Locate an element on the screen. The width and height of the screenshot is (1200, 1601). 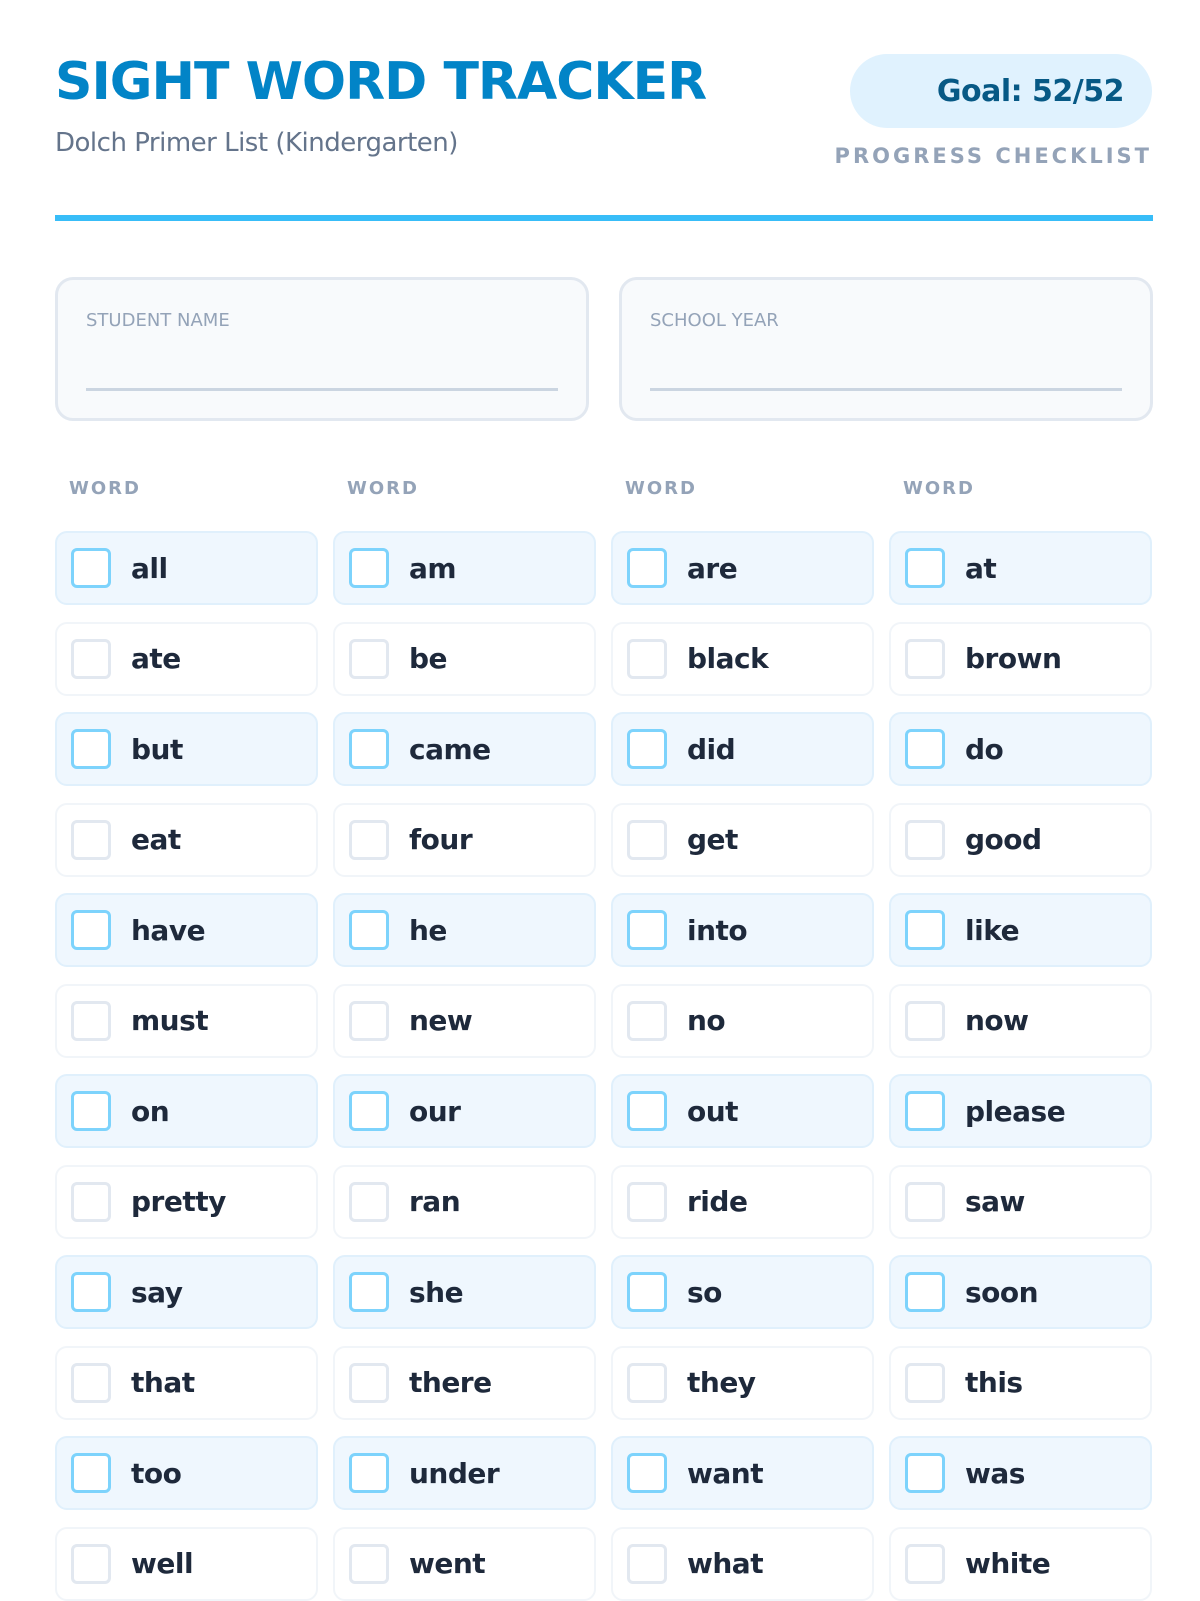
word-item: now is located at coordinates (1020, 1020).